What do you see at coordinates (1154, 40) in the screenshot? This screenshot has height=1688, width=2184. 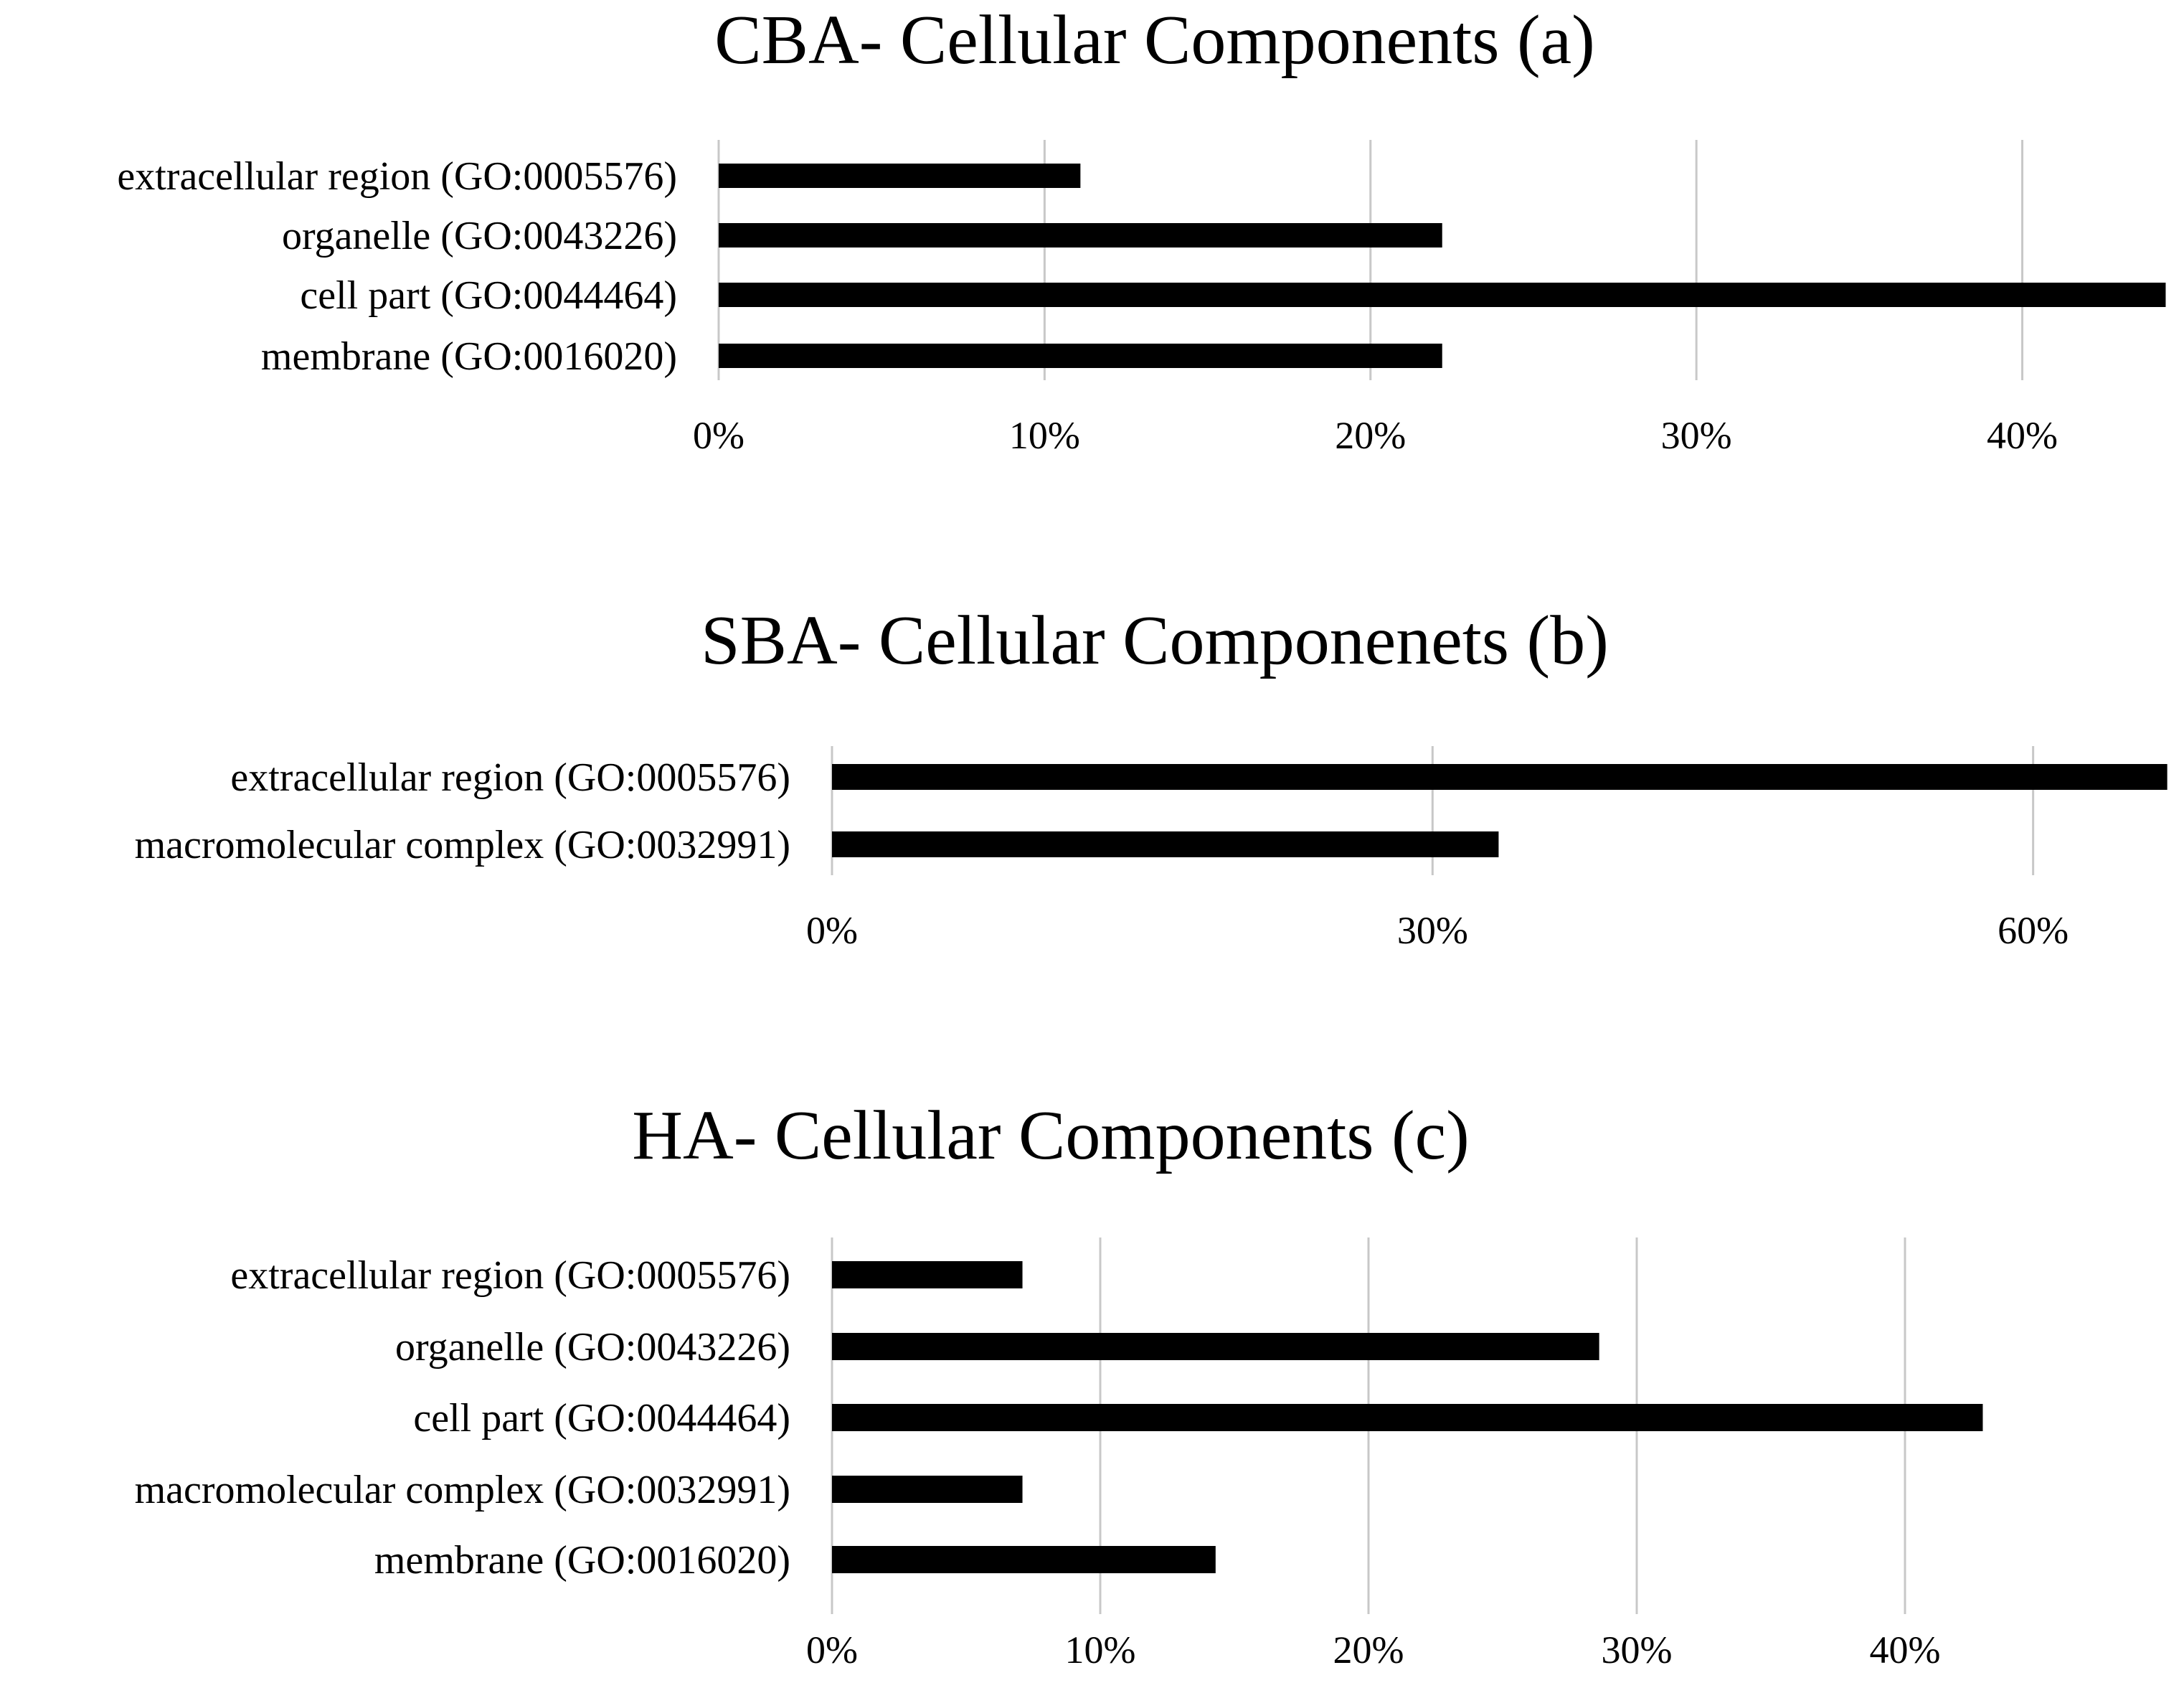 I see `chart-title-a: CBA- Cellular Components (a)` at bounding box center [1154, 40].